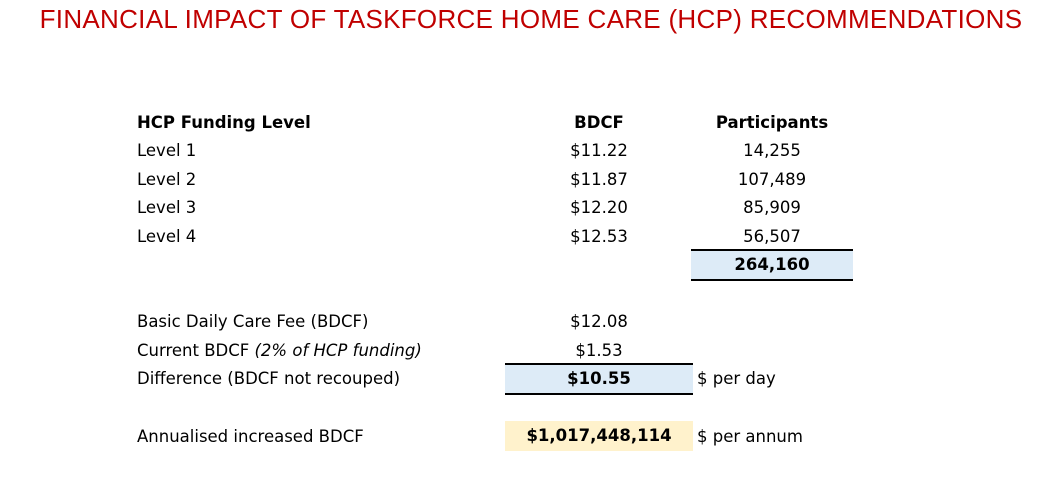 The image size is (1062, 495). Describe the element at coordinates (750, 436) in the screenshot. I see `annual-unit: $ per annum` at that location.